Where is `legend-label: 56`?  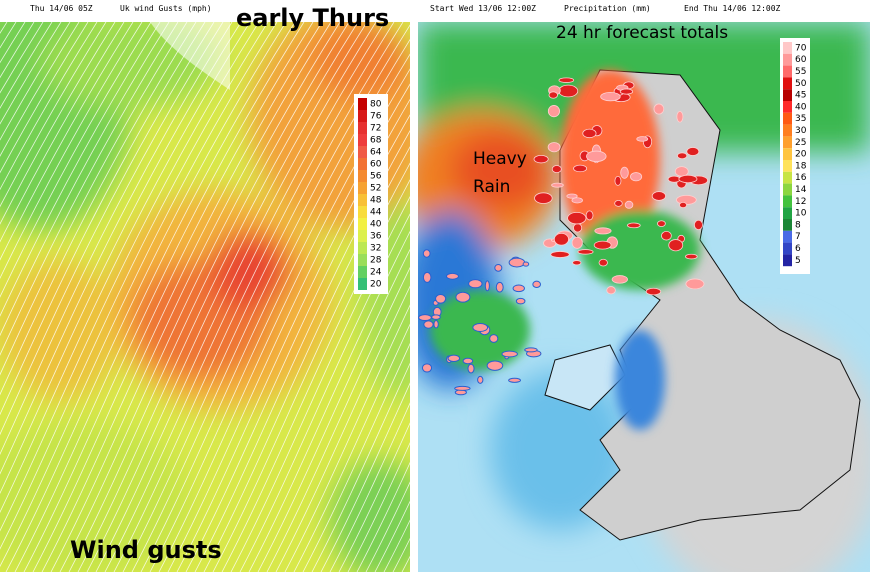 legend-label: 56 is located at coordinates (376, 177).